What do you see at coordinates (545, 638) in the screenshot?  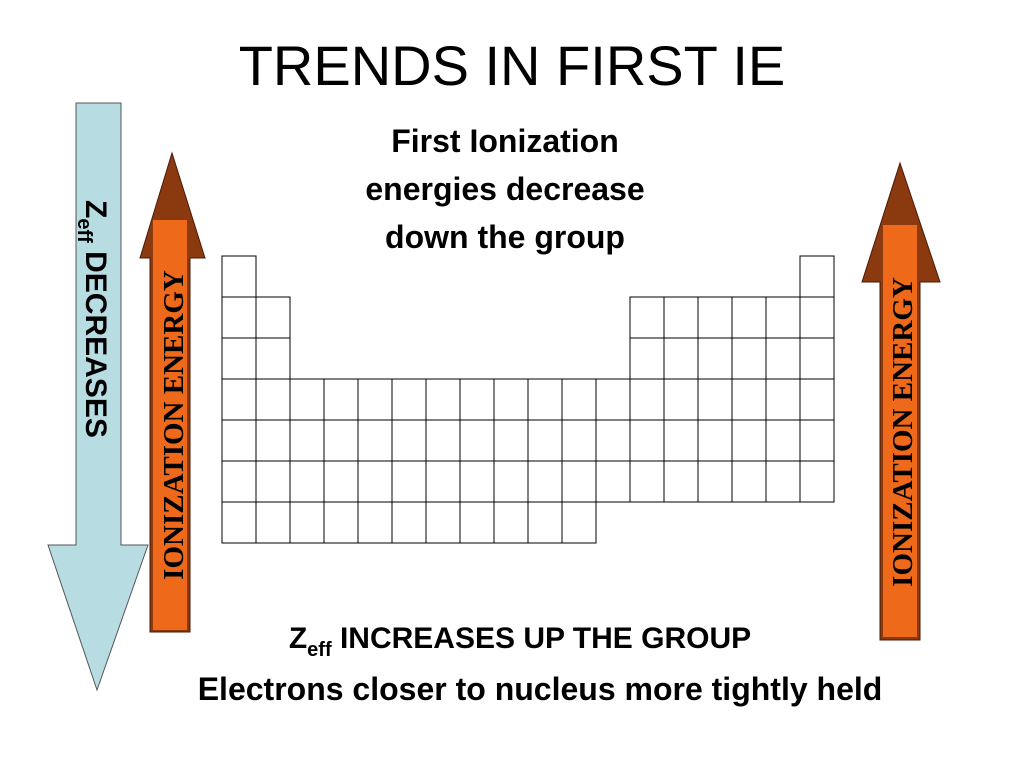 I see `label-text: INCREASES UP THE GROUP` at bounding box center [545, 638].